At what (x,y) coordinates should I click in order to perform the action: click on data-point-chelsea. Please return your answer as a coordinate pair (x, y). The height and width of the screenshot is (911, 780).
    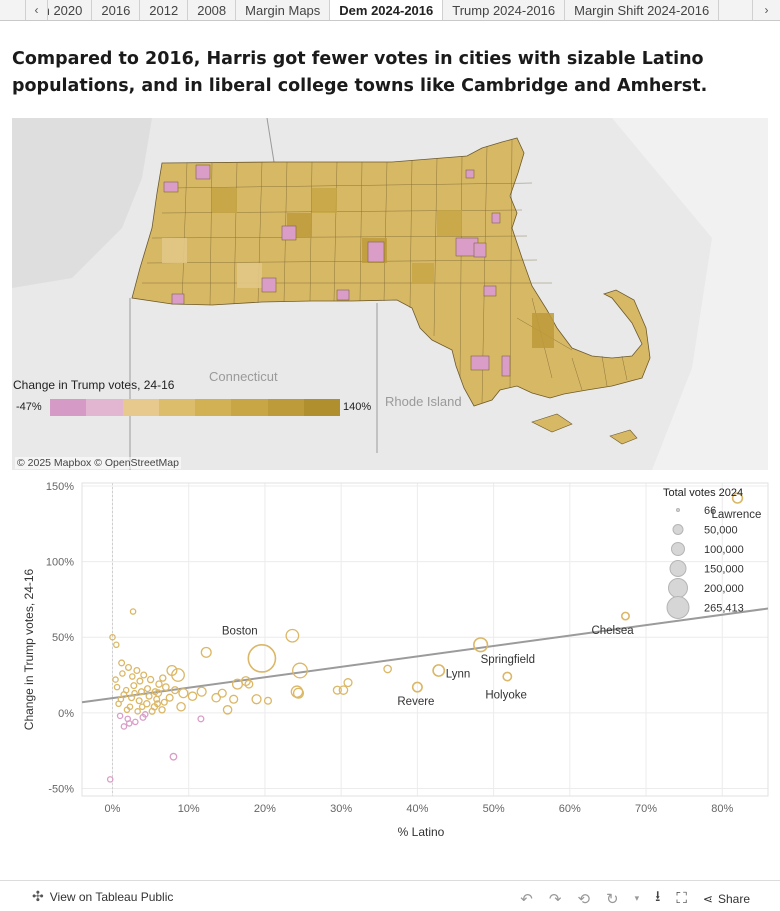
    Looking at the image, I should click on (625, 616).